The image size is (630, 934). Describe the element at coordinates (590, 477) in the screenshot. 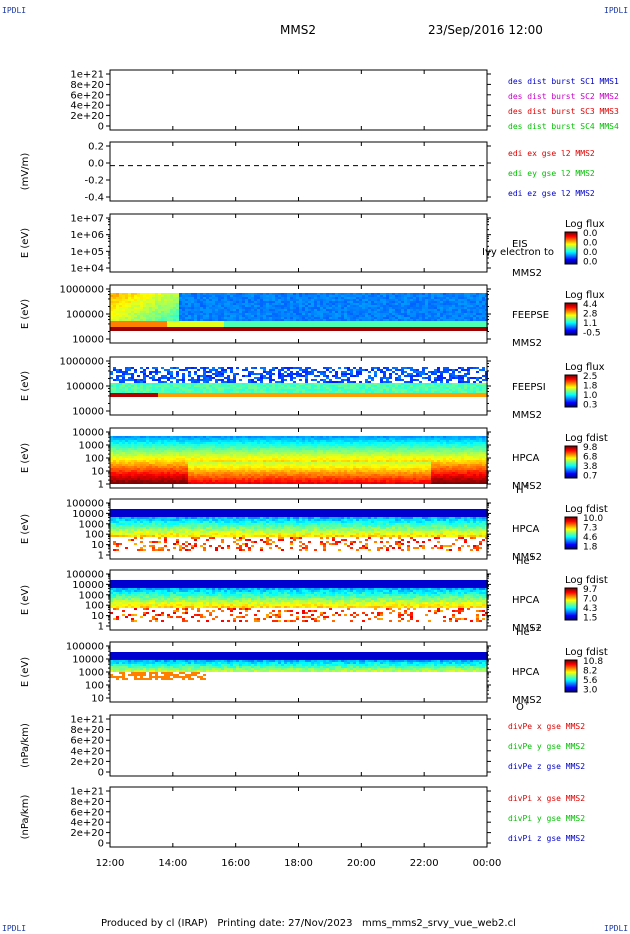

I see `colorbar-tick-label: 0.7` at that location.